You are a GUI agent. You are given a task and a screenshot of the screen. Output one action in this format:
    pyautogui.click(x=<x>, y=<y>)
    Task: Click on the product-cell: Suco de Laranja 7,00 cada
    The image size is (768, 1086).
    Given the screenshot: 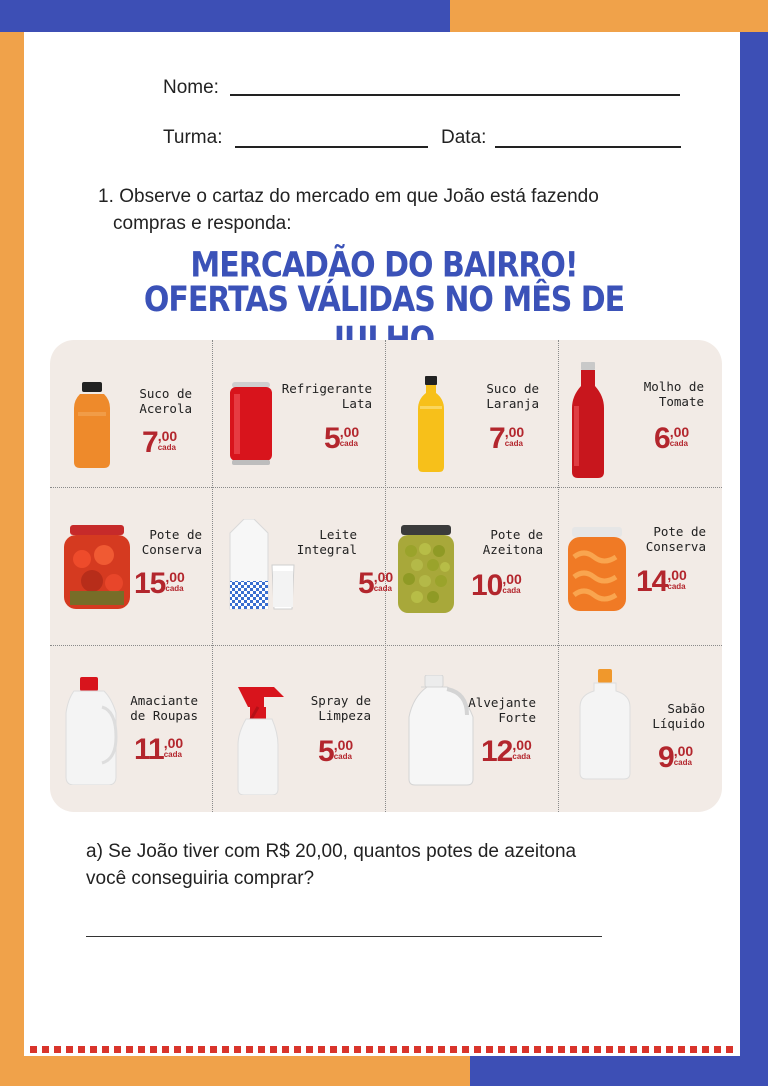 What is the action you would take?
    pyautogui.click(x=471, y=413)
    